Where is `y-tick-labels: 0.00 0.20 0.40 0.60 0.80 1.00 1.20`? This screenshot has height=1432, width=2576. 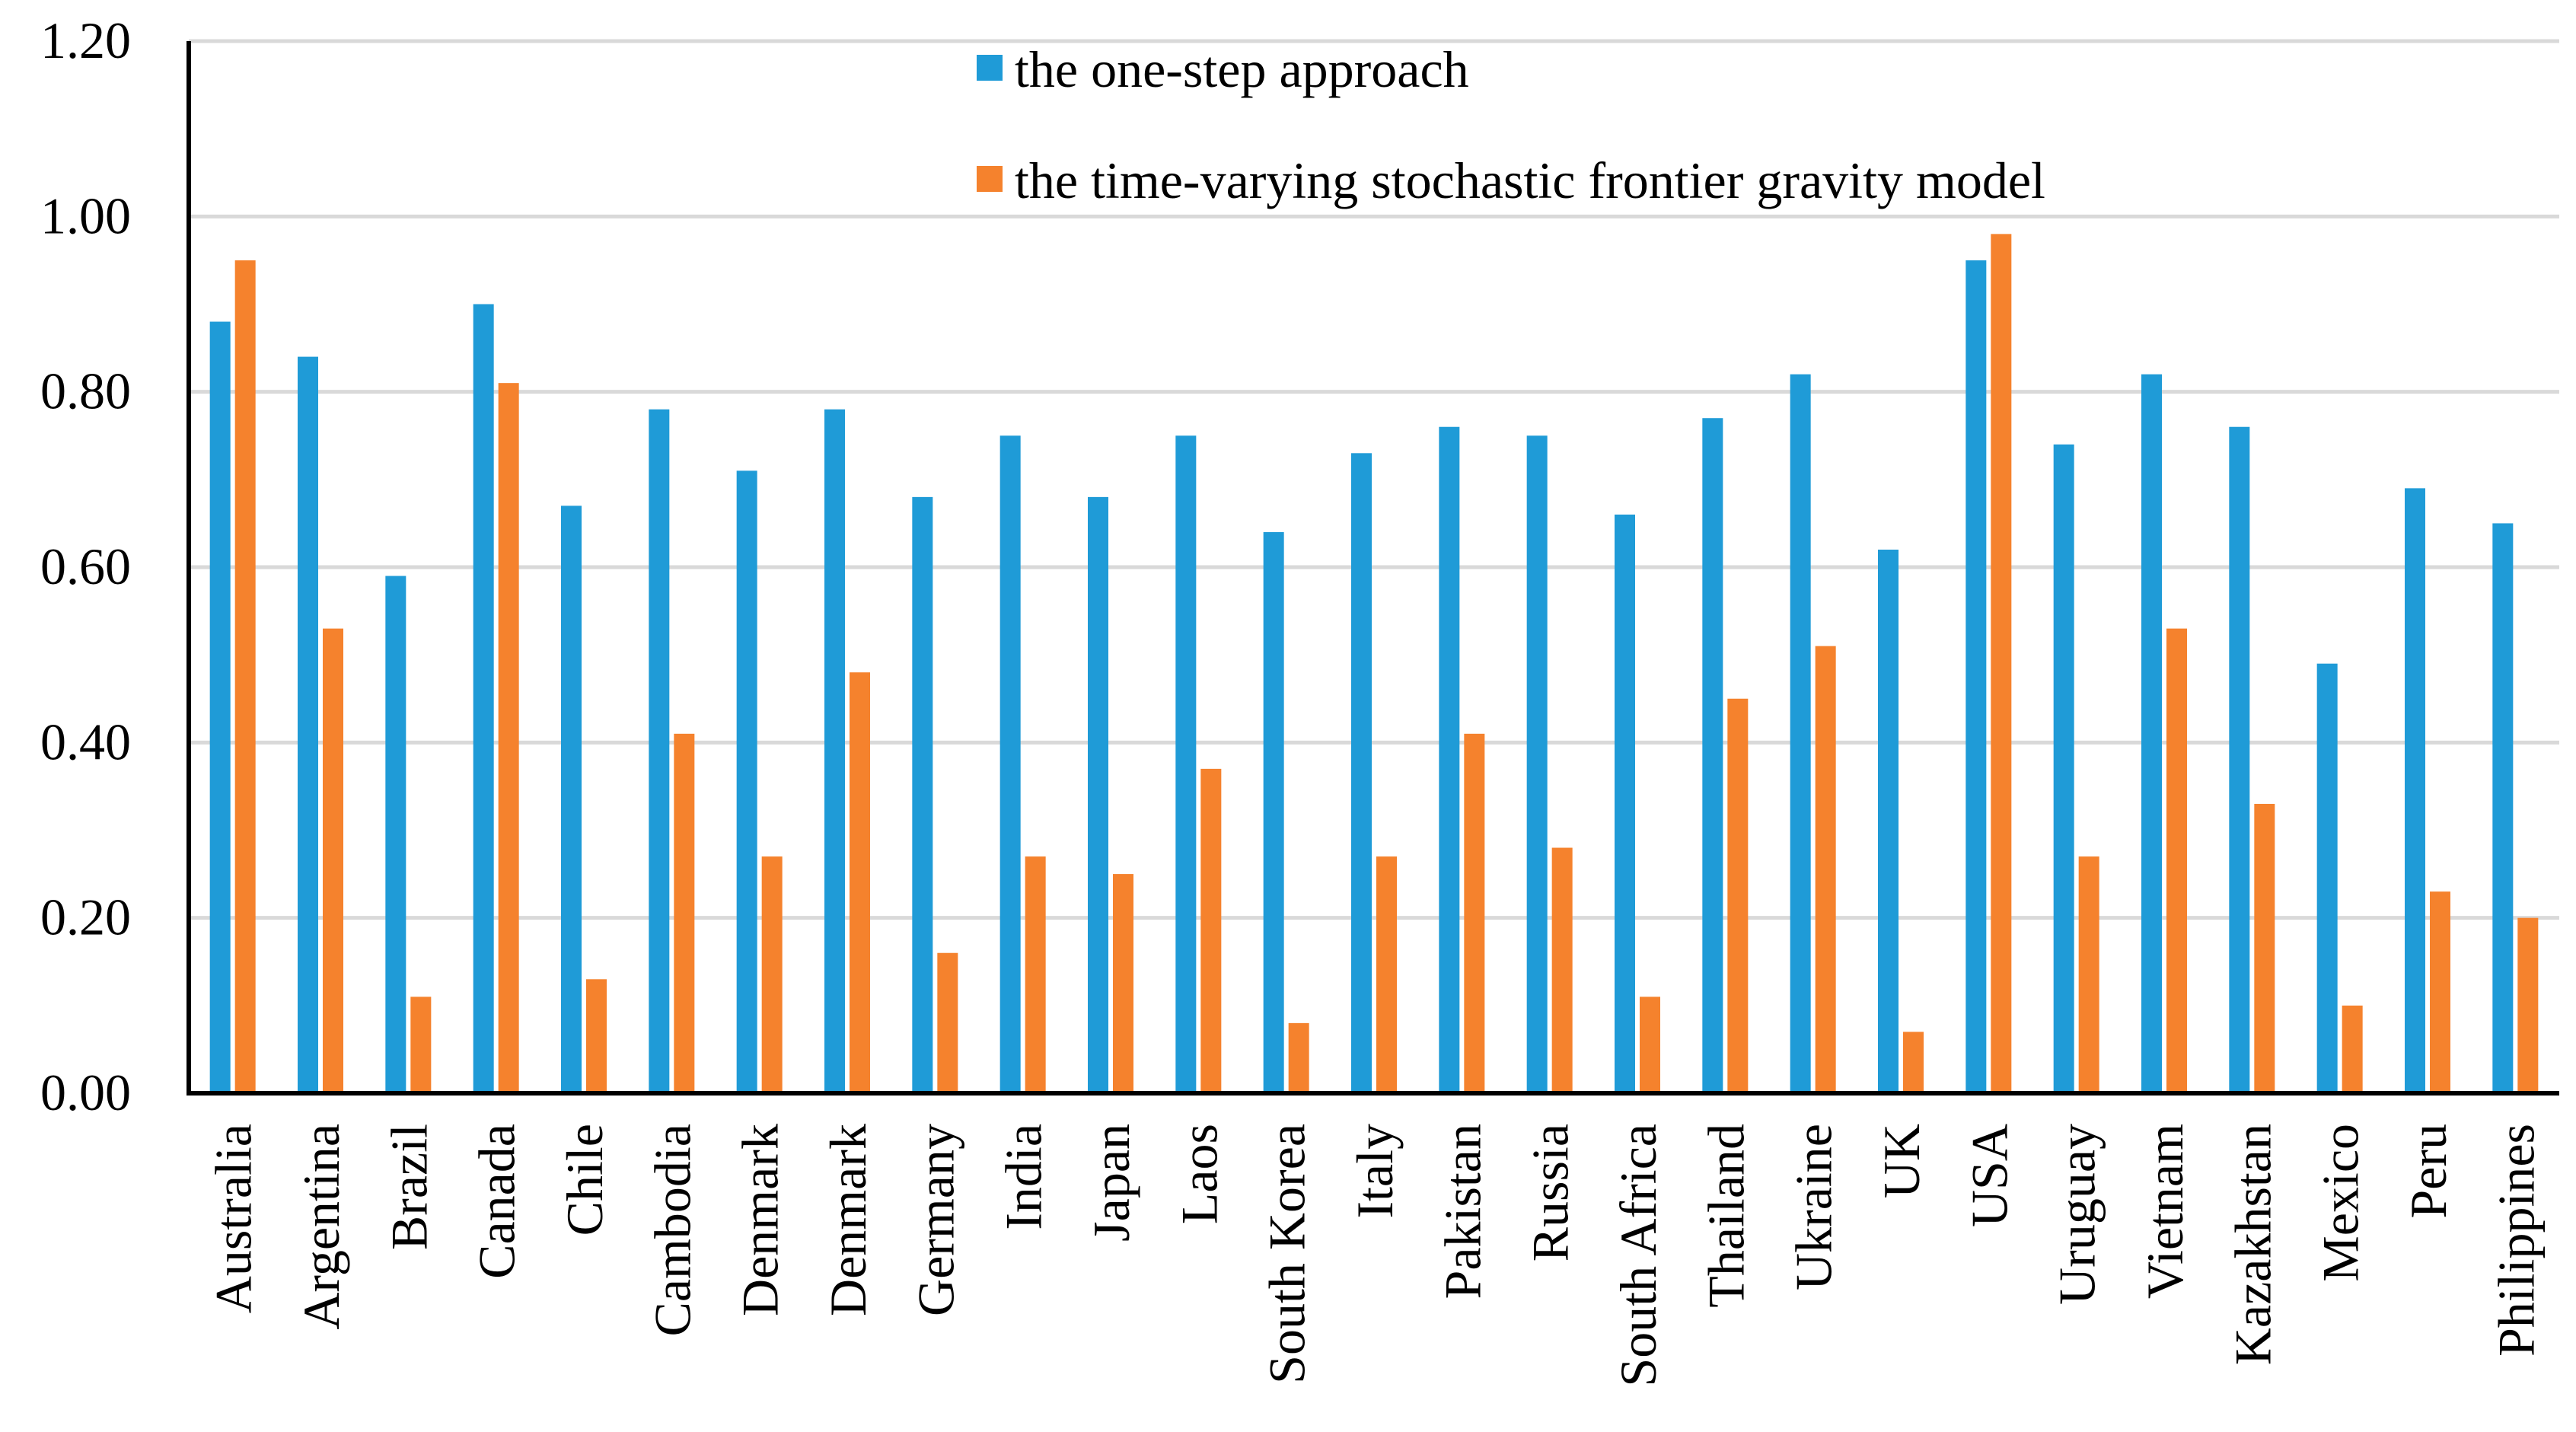 y-tick-labels: 0.00 0.20 0.40 0.60 0.80 1.00 1.20 is located at coordinates (85, 566).